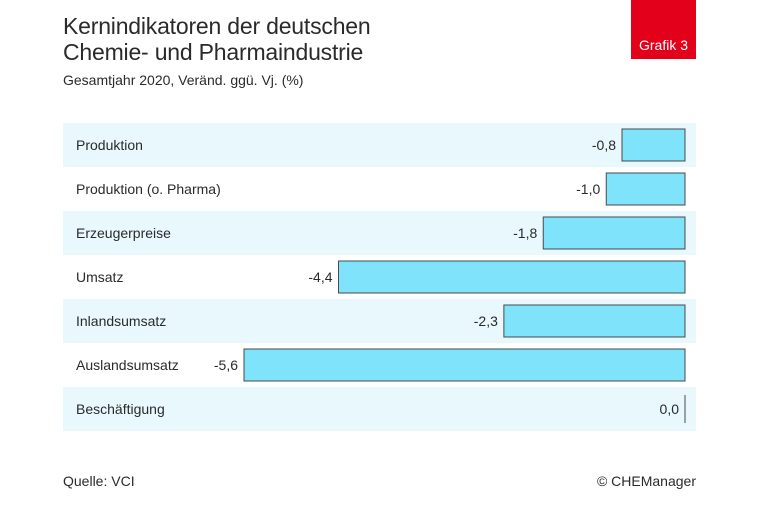  I want to click on copyright-note: © CHEManager, so click(646, 481).